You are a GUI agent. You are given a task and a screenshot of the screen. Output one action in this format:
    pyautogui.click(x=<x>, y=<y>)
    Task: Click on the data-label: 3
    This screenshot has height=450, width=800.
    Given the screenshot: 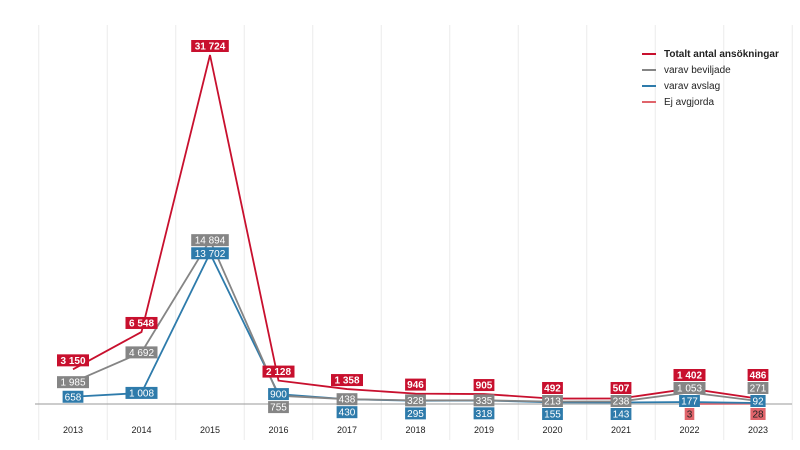 What is the action you would take?
    pyautogui.click(x=690, y=415)
    